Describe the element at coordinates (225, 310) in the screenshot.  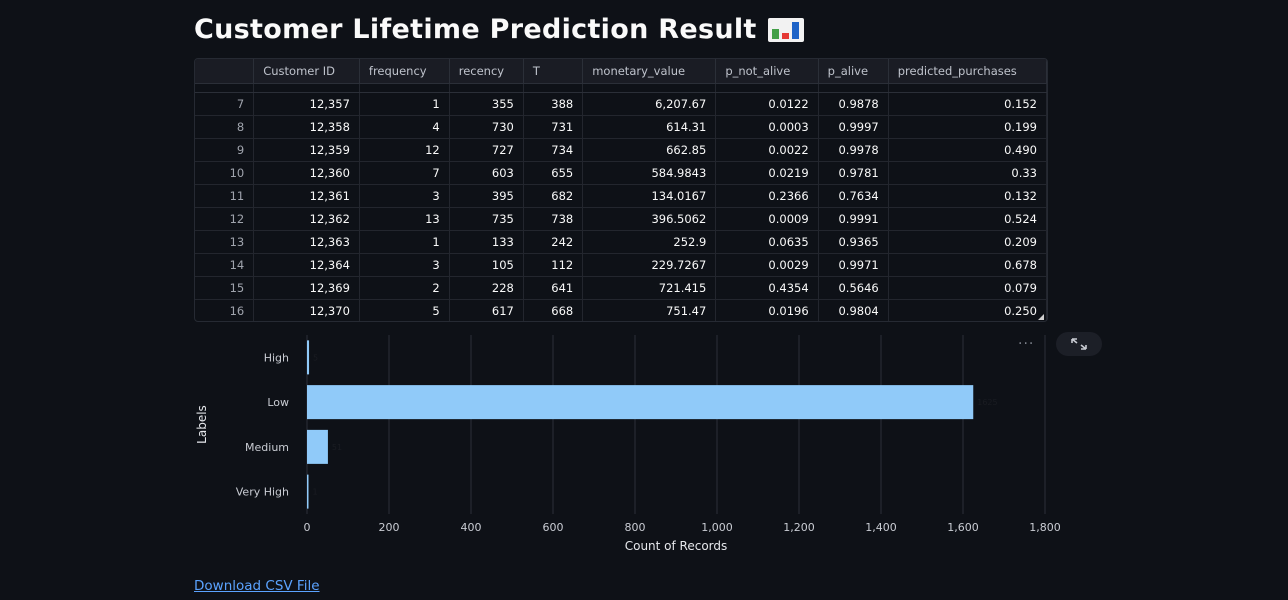
I see `row-index-cell: 16` at that location.